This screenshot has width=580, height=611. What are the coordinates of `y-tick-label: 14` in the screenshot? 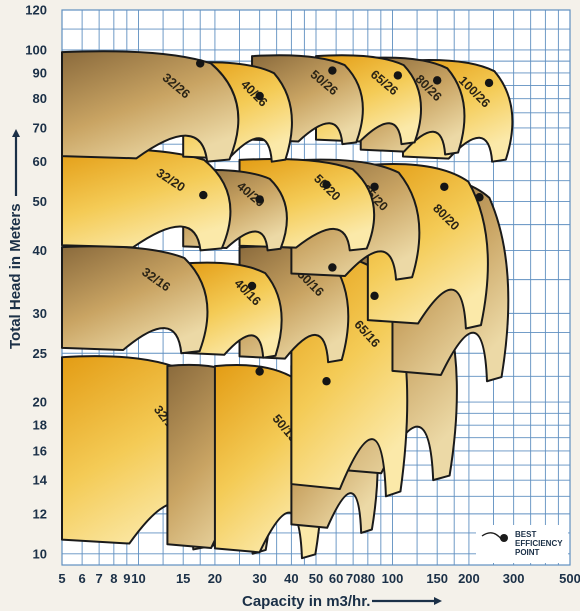 It's located at (40, 480).